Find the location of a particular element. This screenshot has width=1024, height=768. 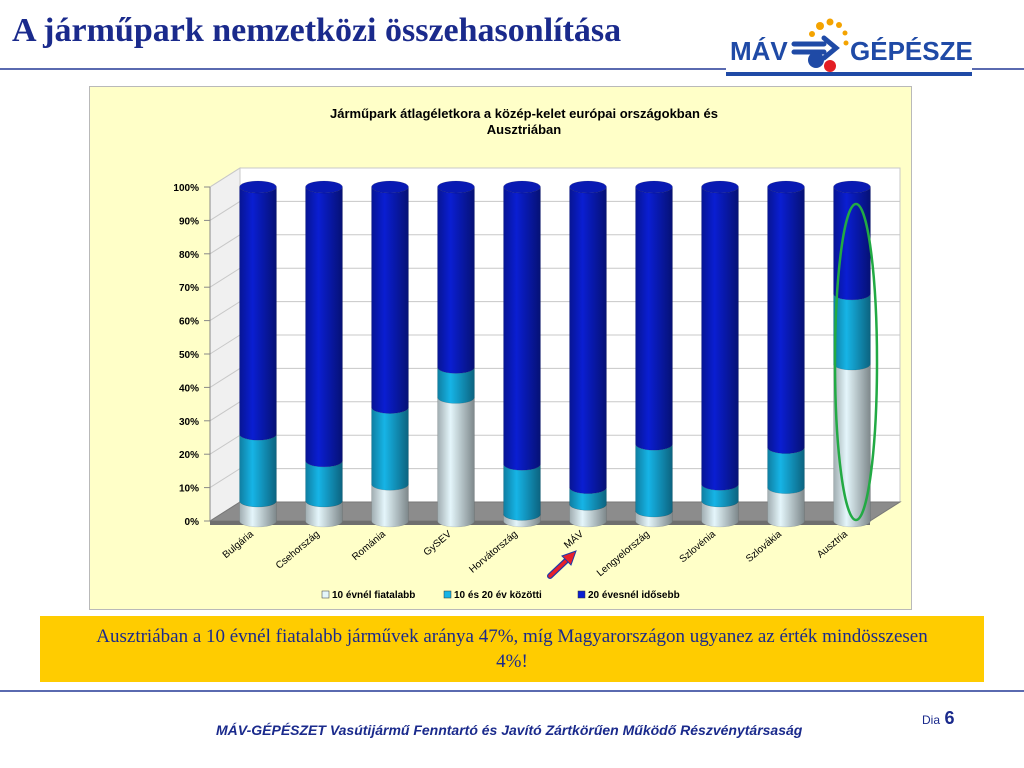

bar-top-mav is located at coordinates (588, 187).